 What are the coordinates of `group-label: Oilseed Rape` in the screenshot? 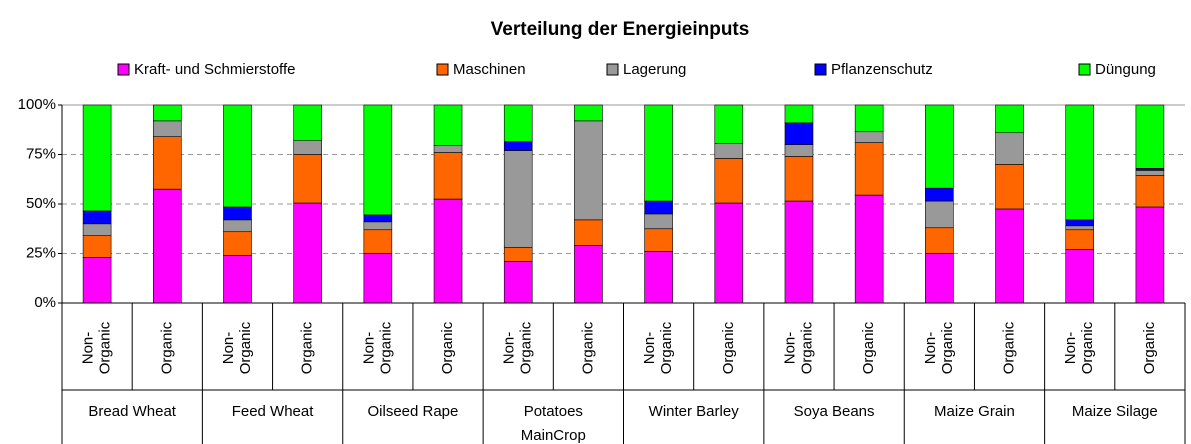 It's located at (412, 411).